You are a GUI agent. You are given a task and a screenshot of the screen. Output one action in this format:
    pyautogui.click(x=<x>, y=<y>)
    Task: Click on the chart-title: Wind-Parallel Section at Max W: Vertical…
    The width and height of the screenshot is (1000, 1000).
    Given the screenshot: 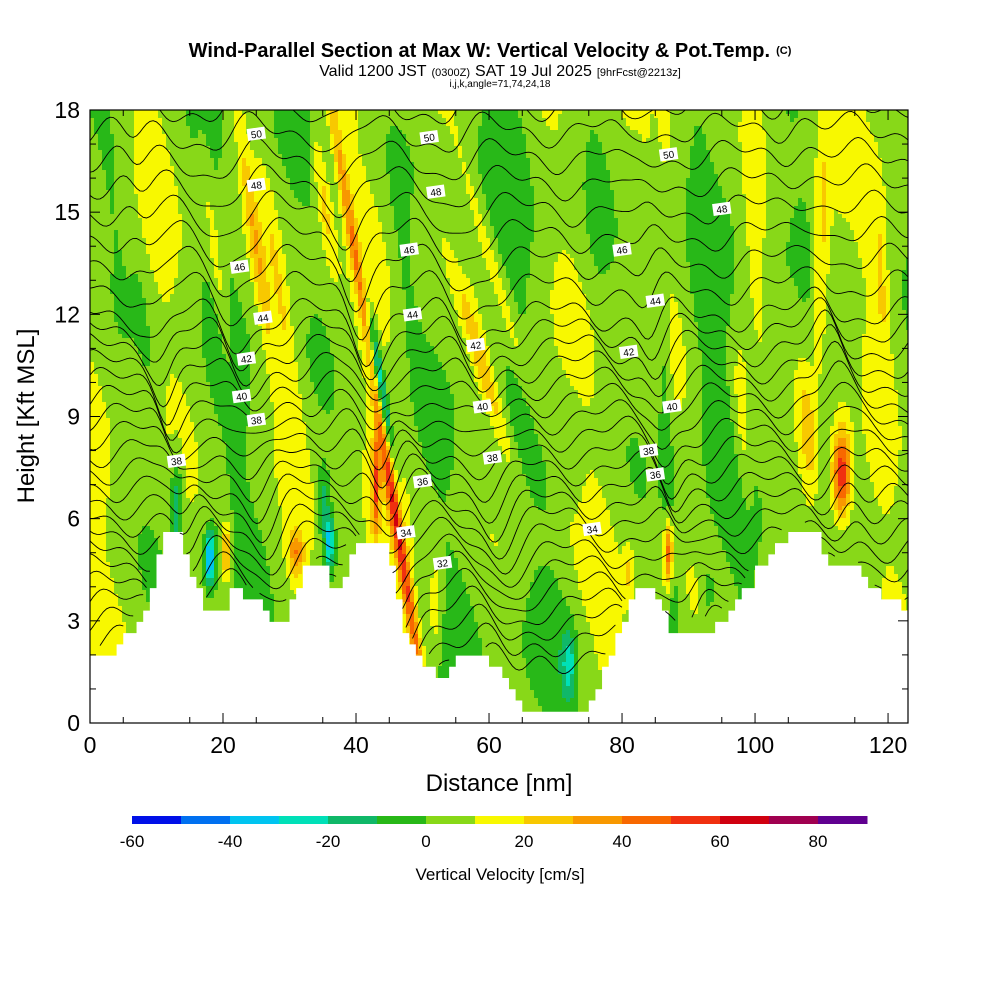 What is the action you would take?
    pyautogui.click(x=490, y=51)
    